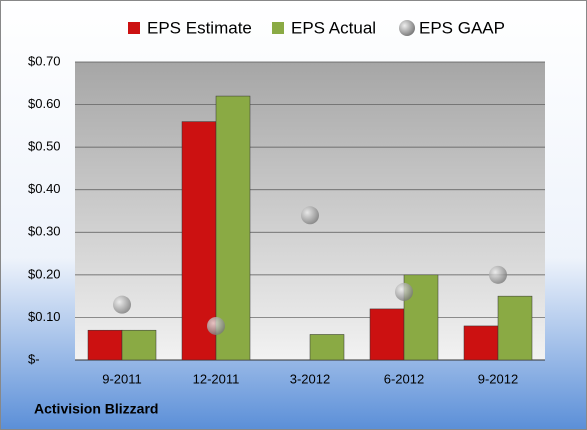 The height and width of the screenshot is (430, 587). I want to click on x-tick-label: 6-2012, so click(404, 378).